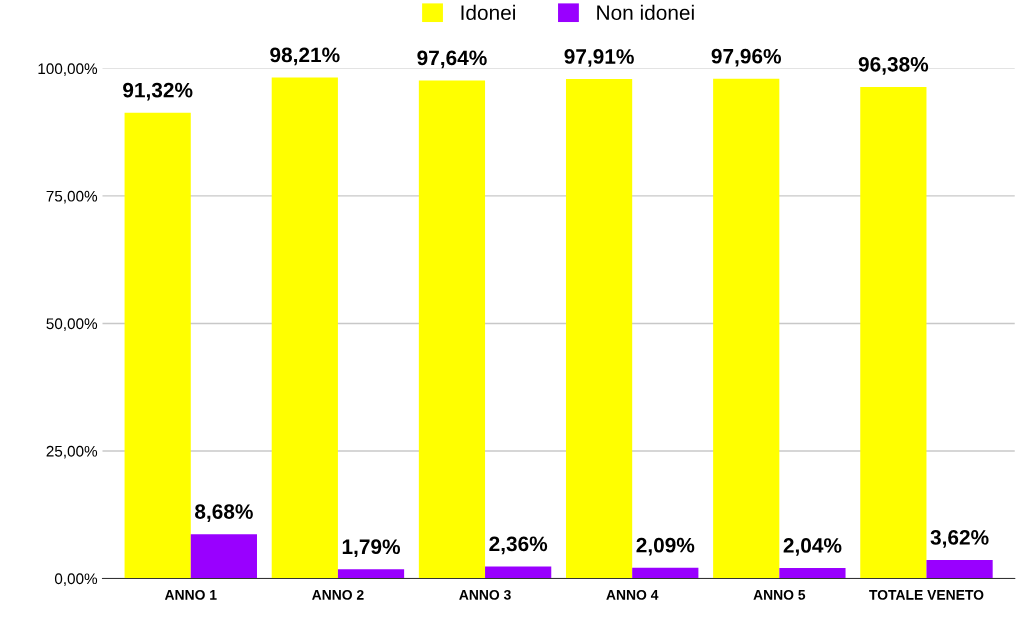 Image resolution: width=1025 pixels, height=622 pixels. I want to click on data-label: 8,68%, so click(224, 513).